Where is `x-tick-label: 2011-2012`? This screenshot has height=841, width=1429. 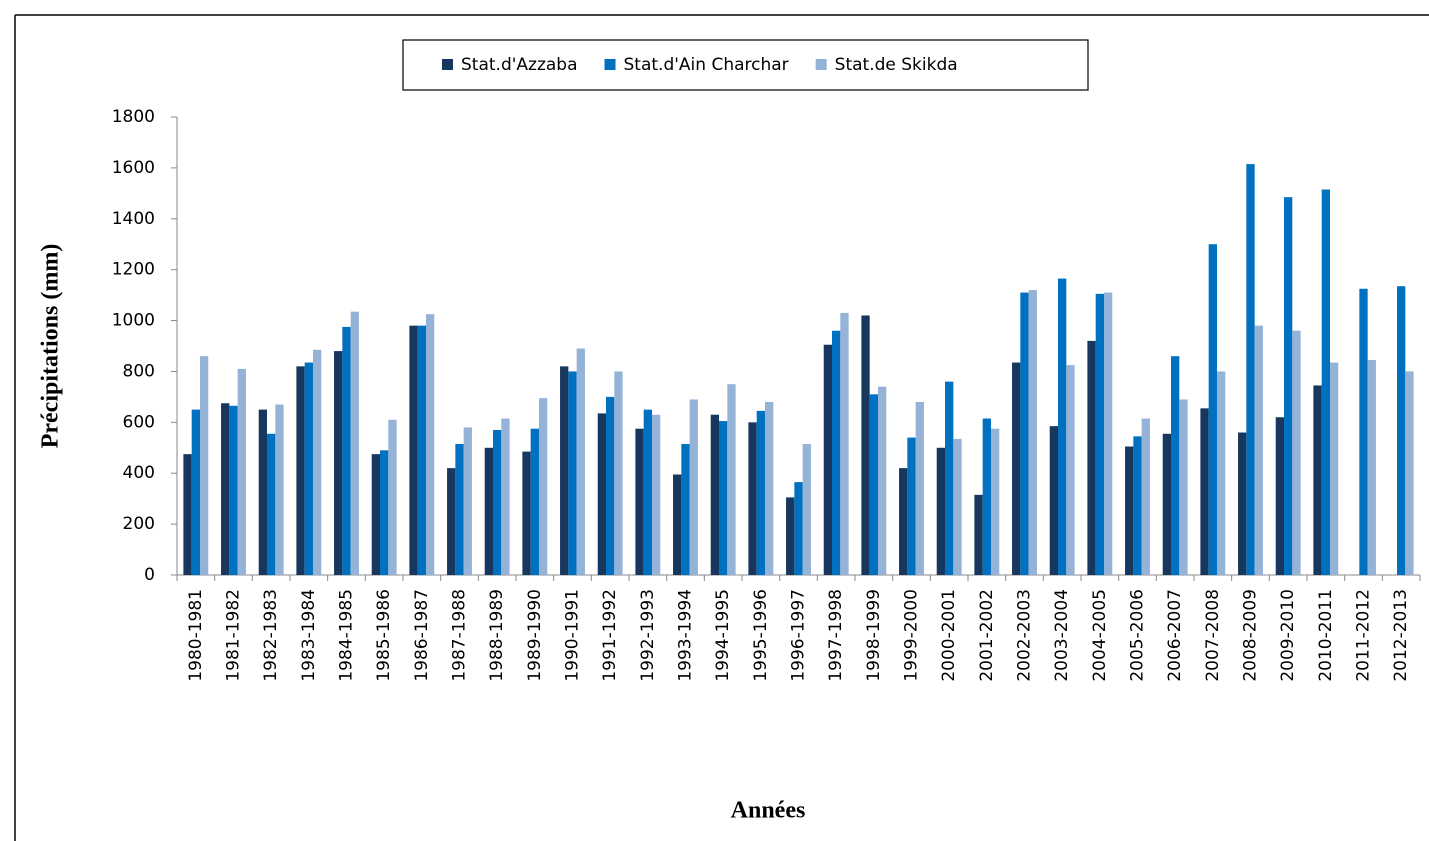
x-tick-label: 2011-2012 is located at coordinates (1364, 635).